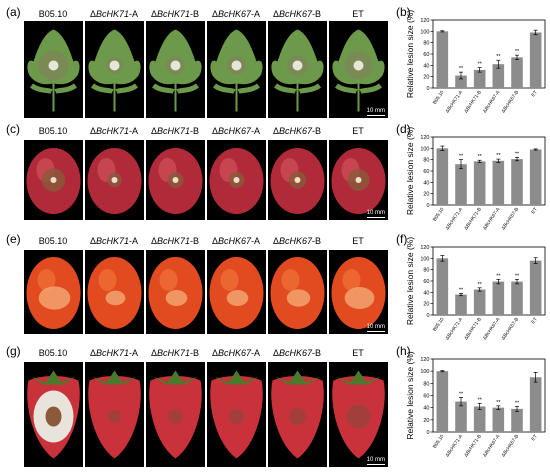 Image resolution: width=550 pixels, height=475 pixels. I want to click on apple-photo: 10 mm, so click(358, 180).